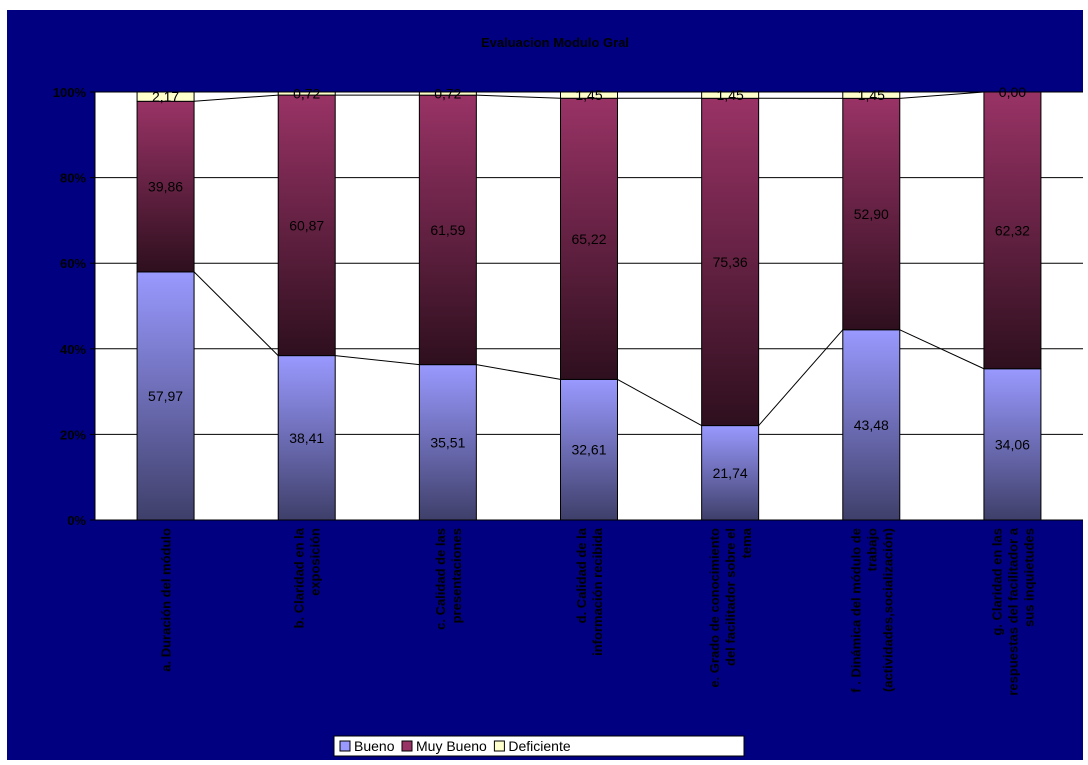 The width and height of the screenshot is (1088, 765). Describe the element at coordinates (456, 575) in the screenshot. I see `x-category-label-line: presentaciones` at that location.